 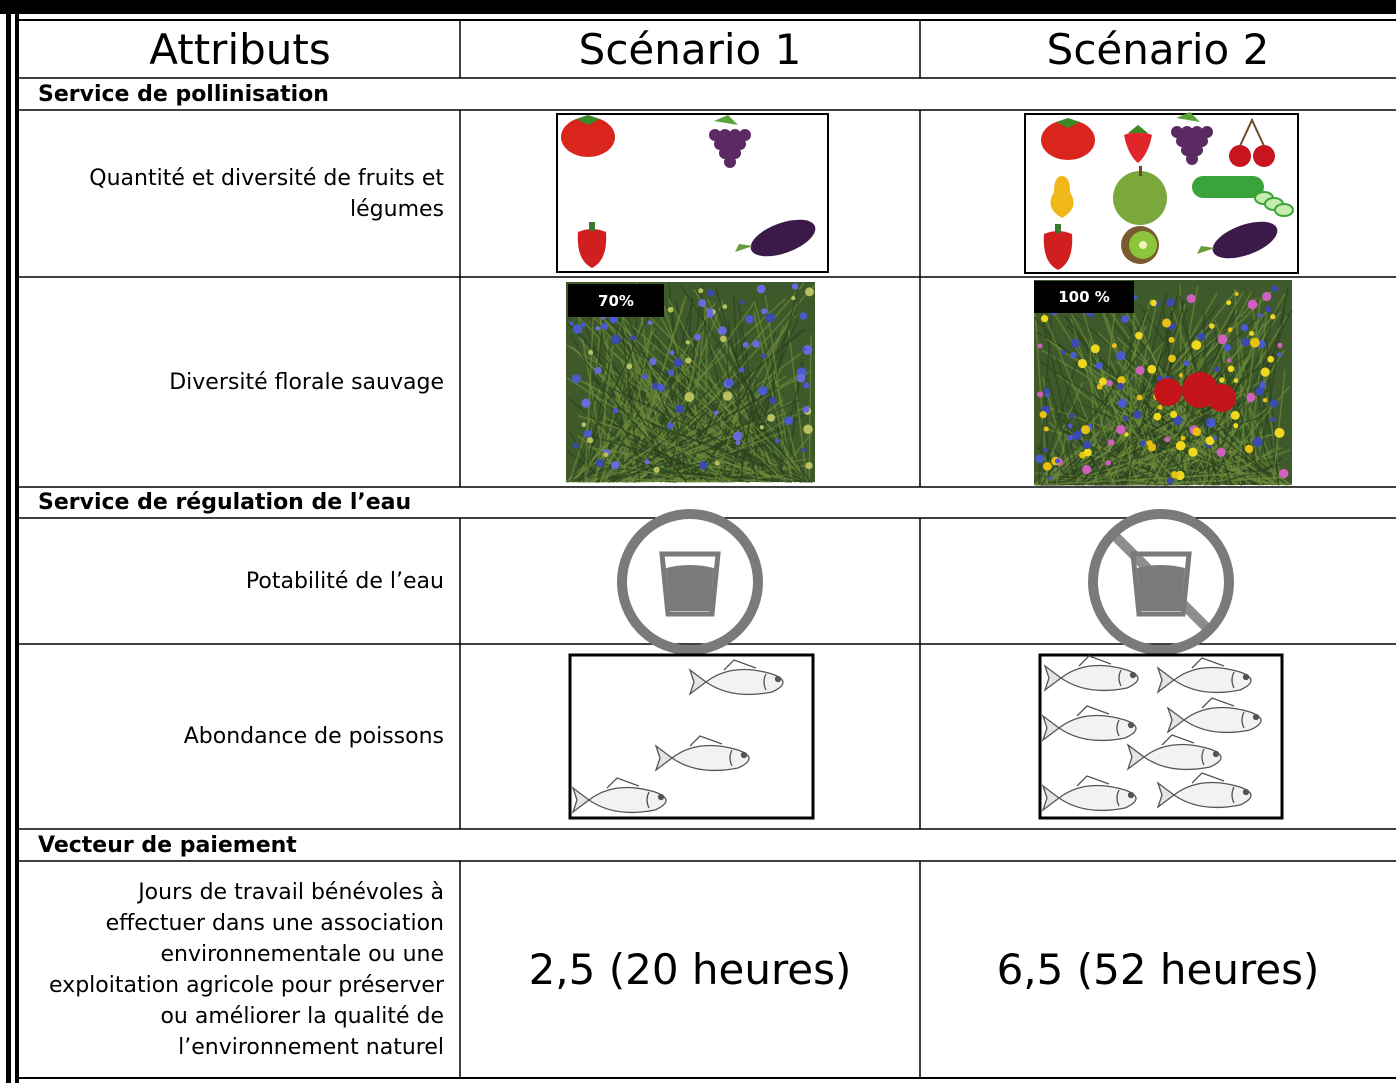 What do you see at coordinates (690, 588) in the screenshot?
I see `water` at bounding box center [690, 588].